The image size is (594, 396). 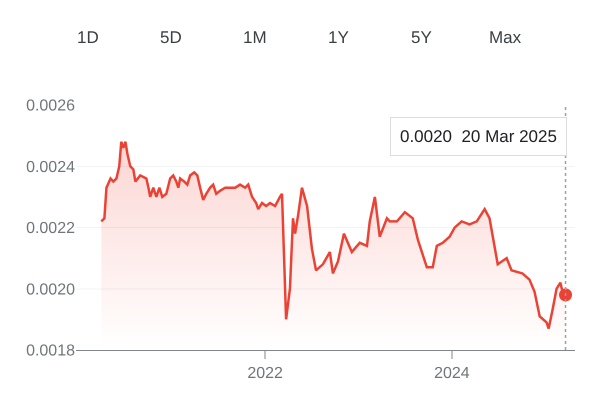 I want to click on y-tick-label: 0.0022, so click(x=51, y=229).